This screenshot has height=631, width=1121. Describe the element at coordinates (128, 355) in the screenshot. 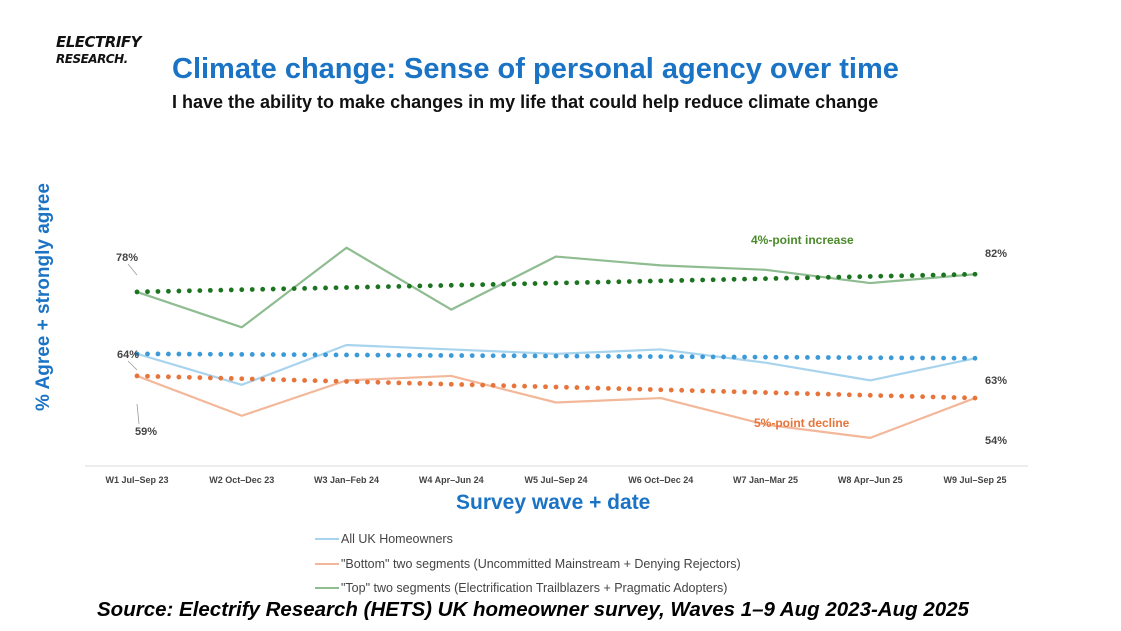

I see `data-label-all-start: 64%` at that location.